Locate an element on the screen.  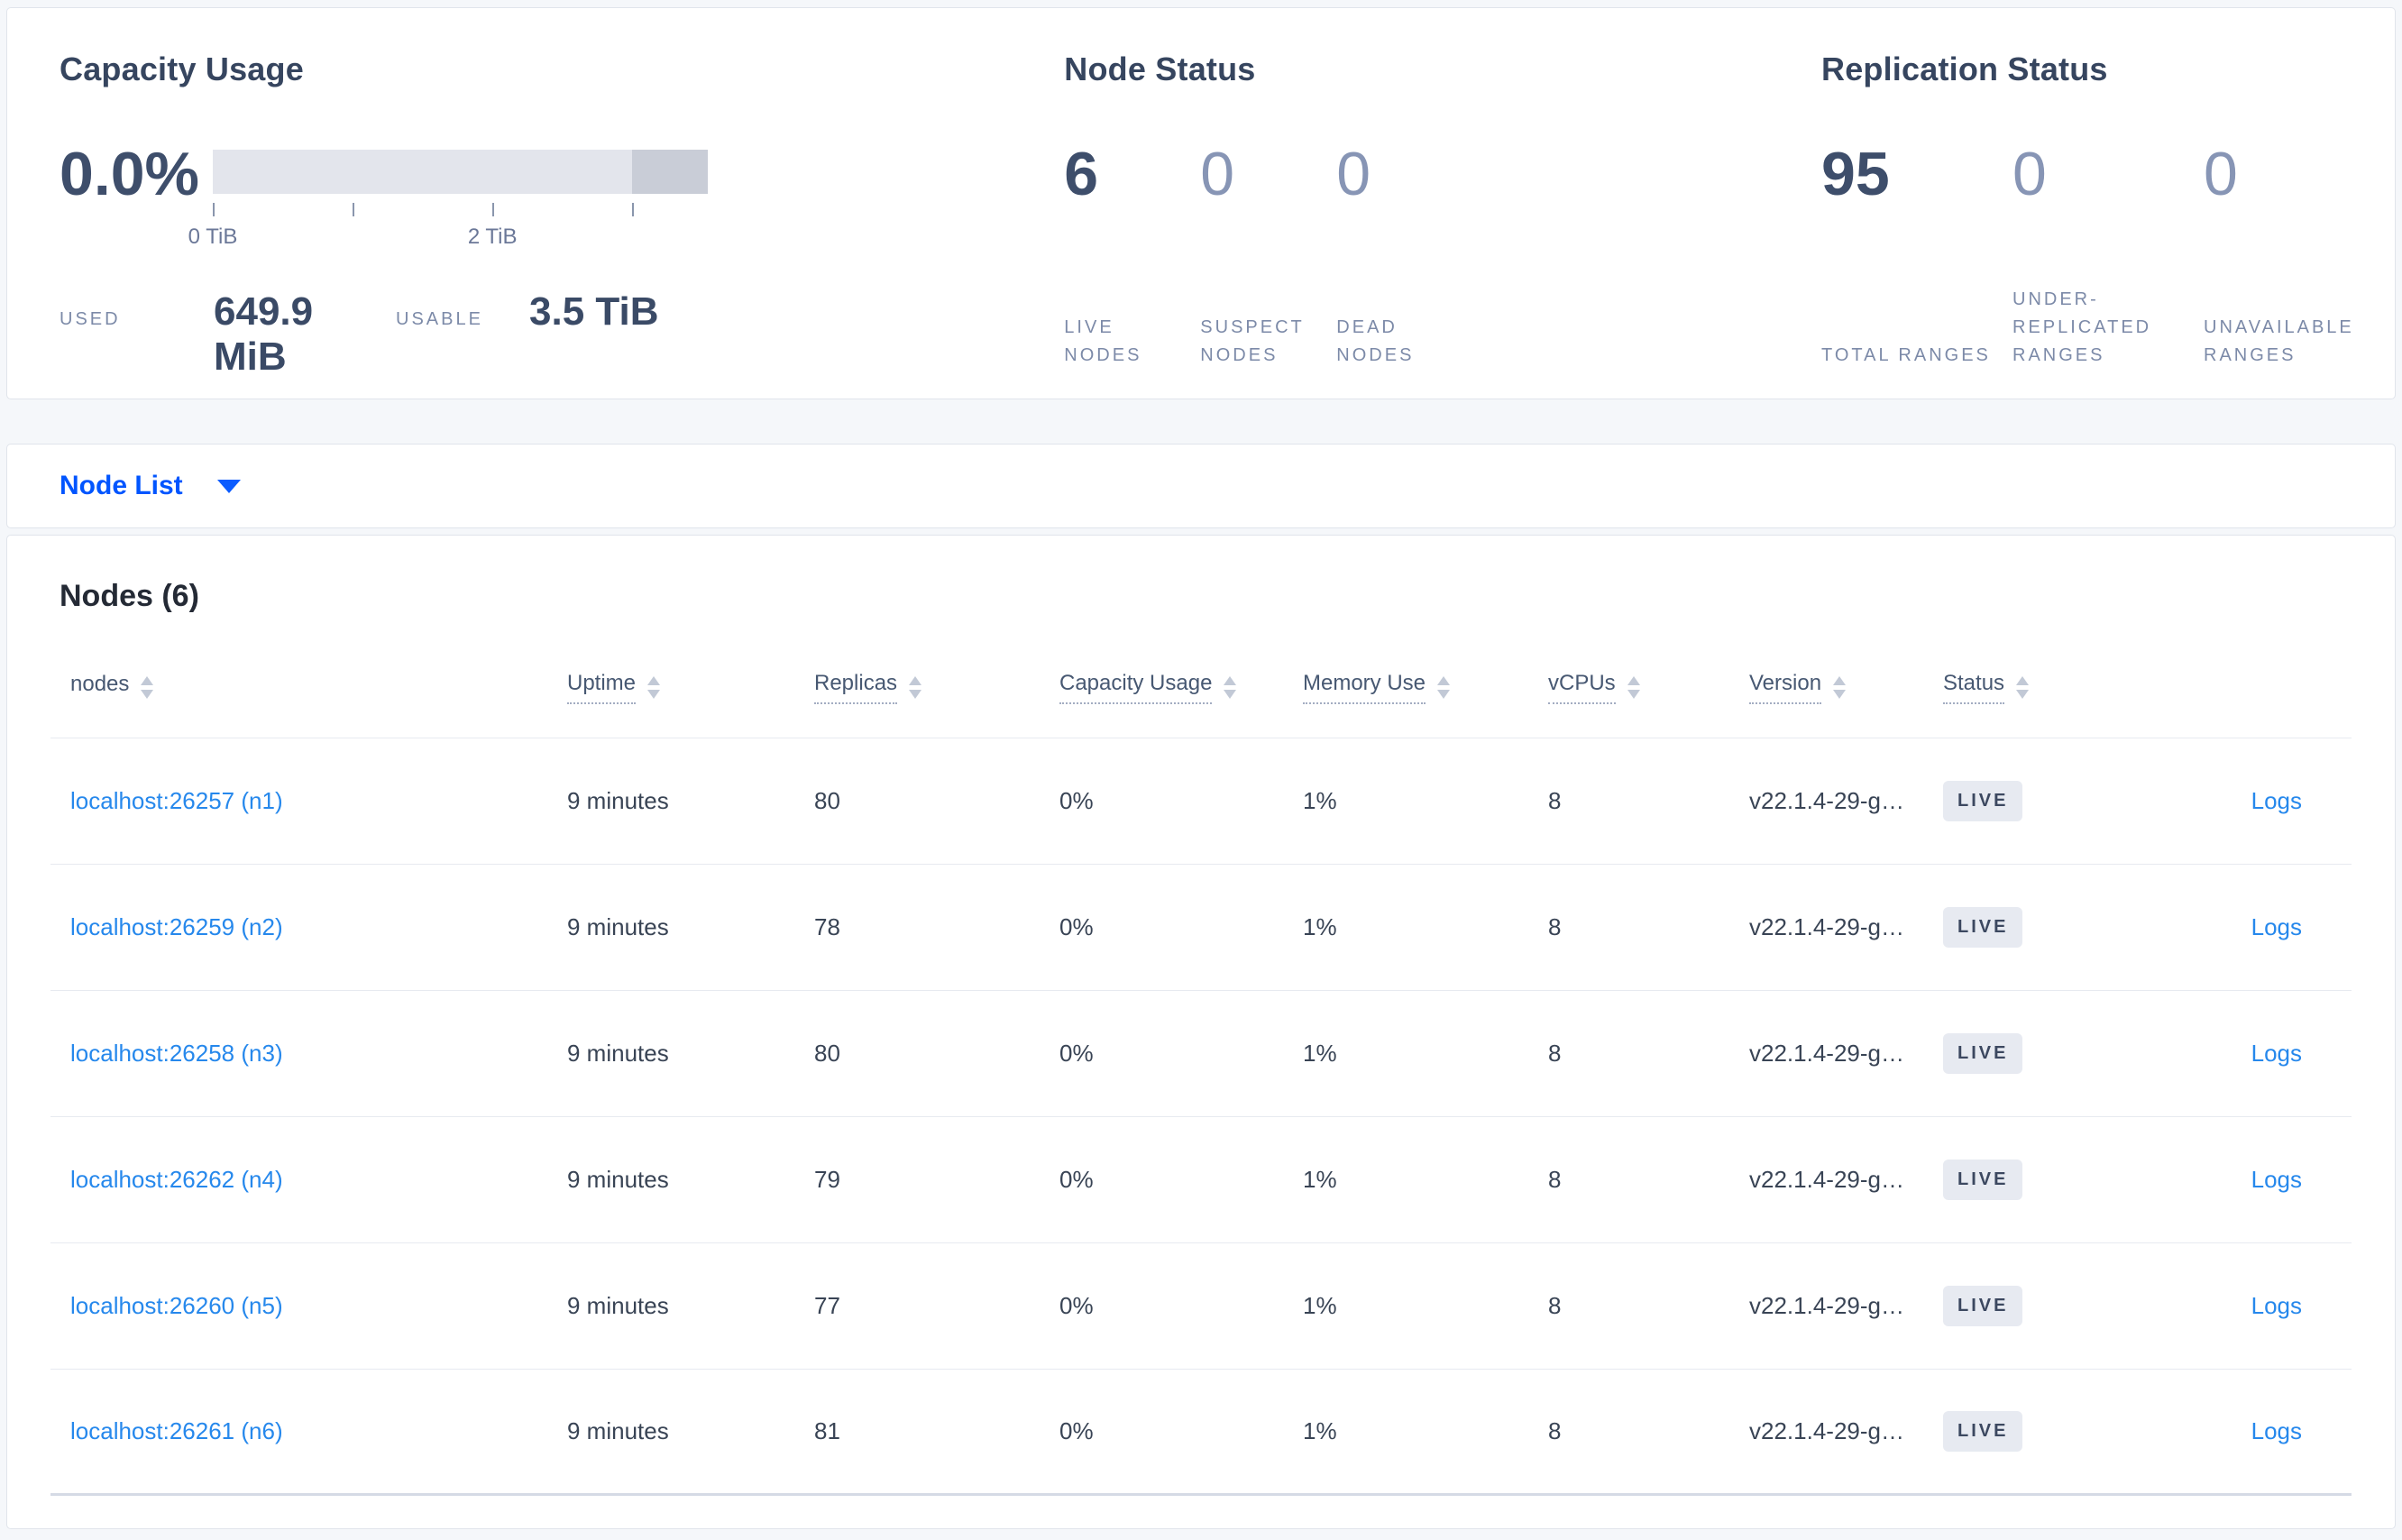
unavailable-ranges-value: 0 is located at coordinates (2221, 174).